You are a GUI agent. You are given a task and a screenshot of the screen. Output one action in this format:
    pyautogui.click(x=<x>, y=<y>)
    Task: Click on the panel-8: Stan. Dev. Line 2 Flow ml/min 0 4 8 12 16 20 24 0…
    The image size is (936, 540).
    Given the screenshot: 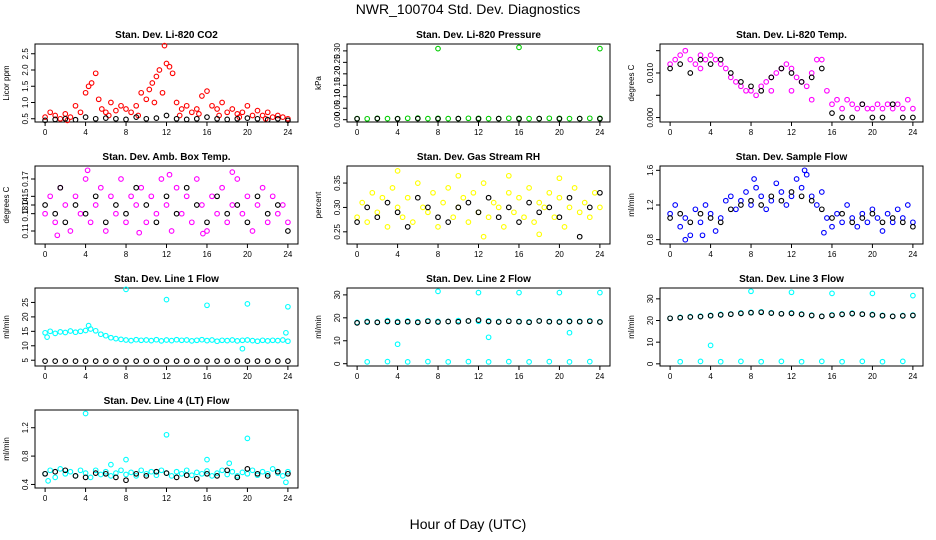 What is the action you would take?
    pyautogui.click(x=462, y=327)
    